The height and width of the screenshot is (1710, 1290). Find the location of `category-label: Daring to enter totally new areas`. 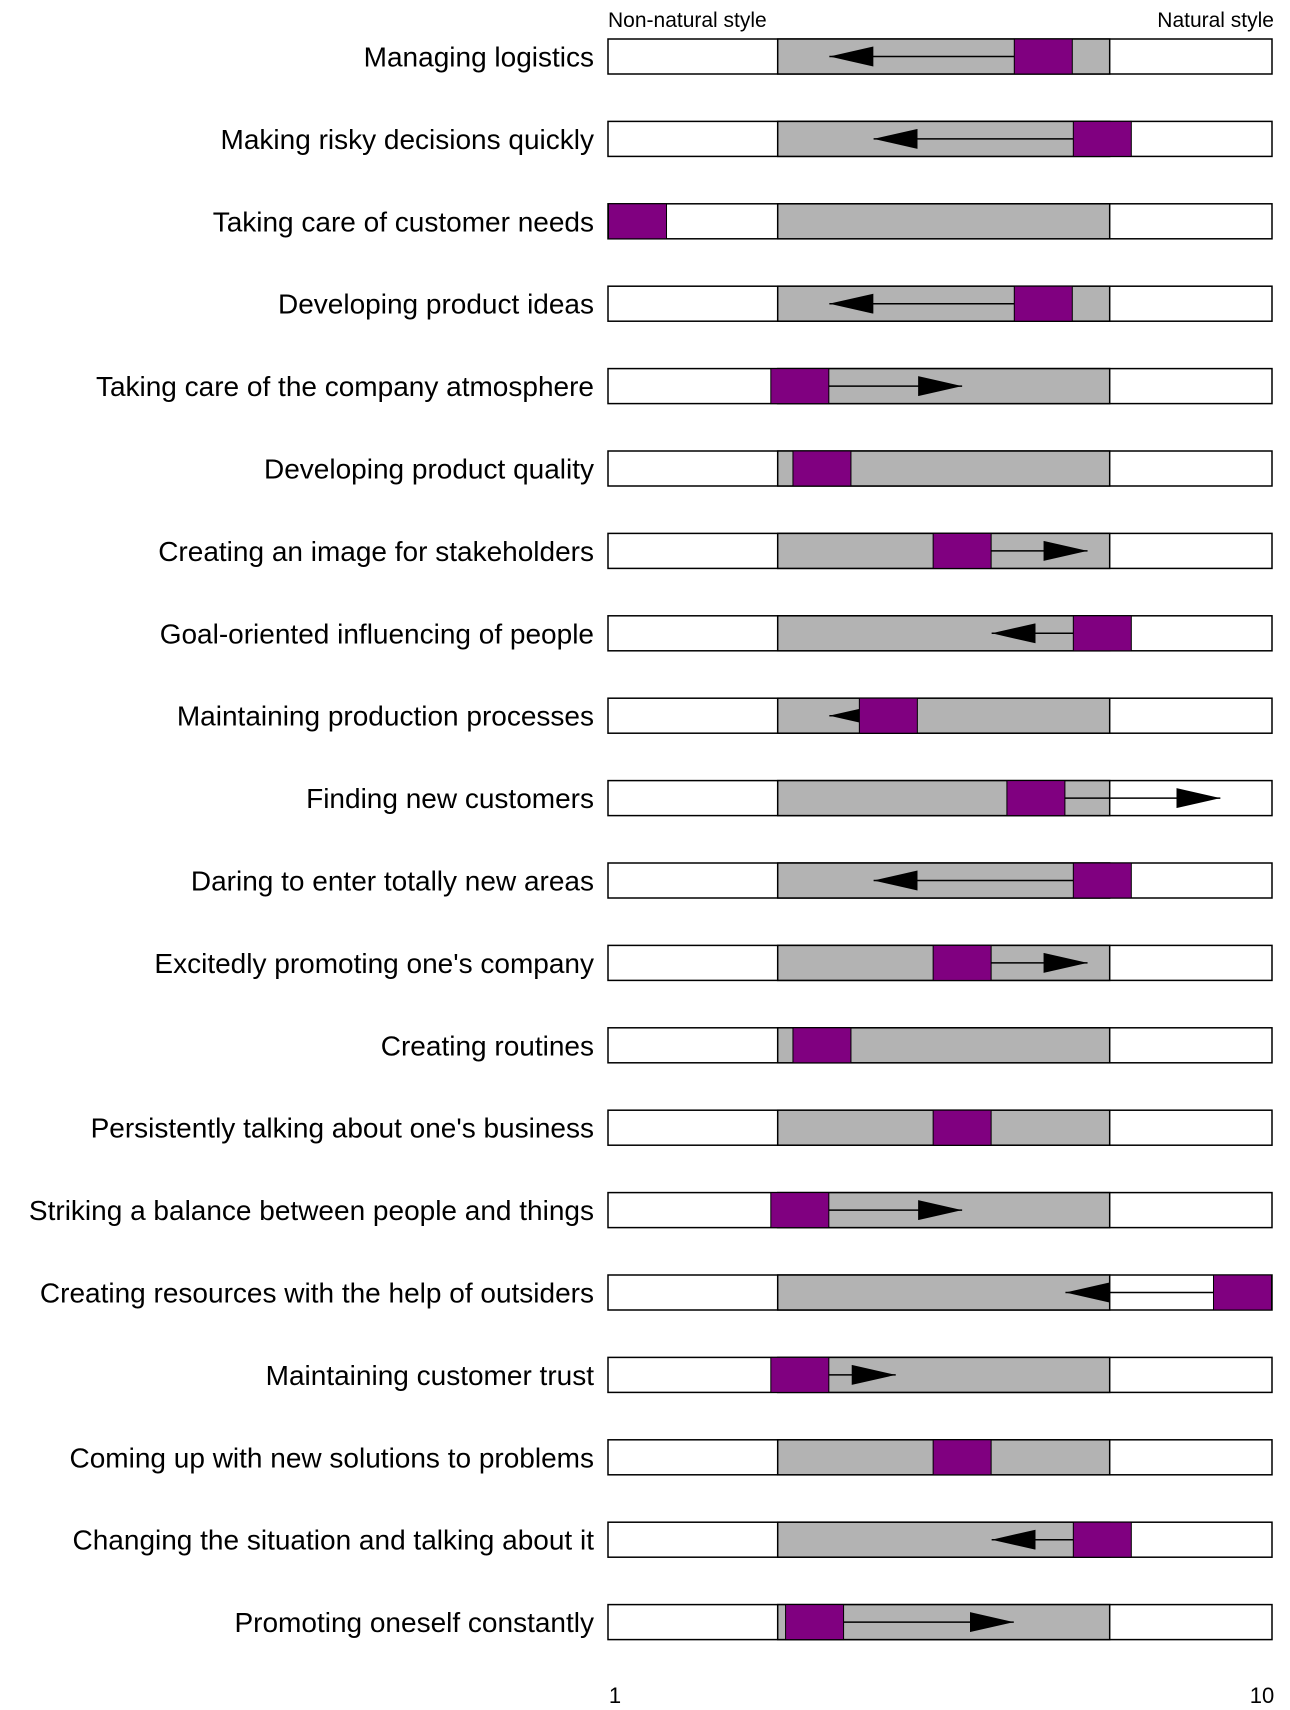

category-label: Daring to enter totally new areas is located at coordinates (392, 881).